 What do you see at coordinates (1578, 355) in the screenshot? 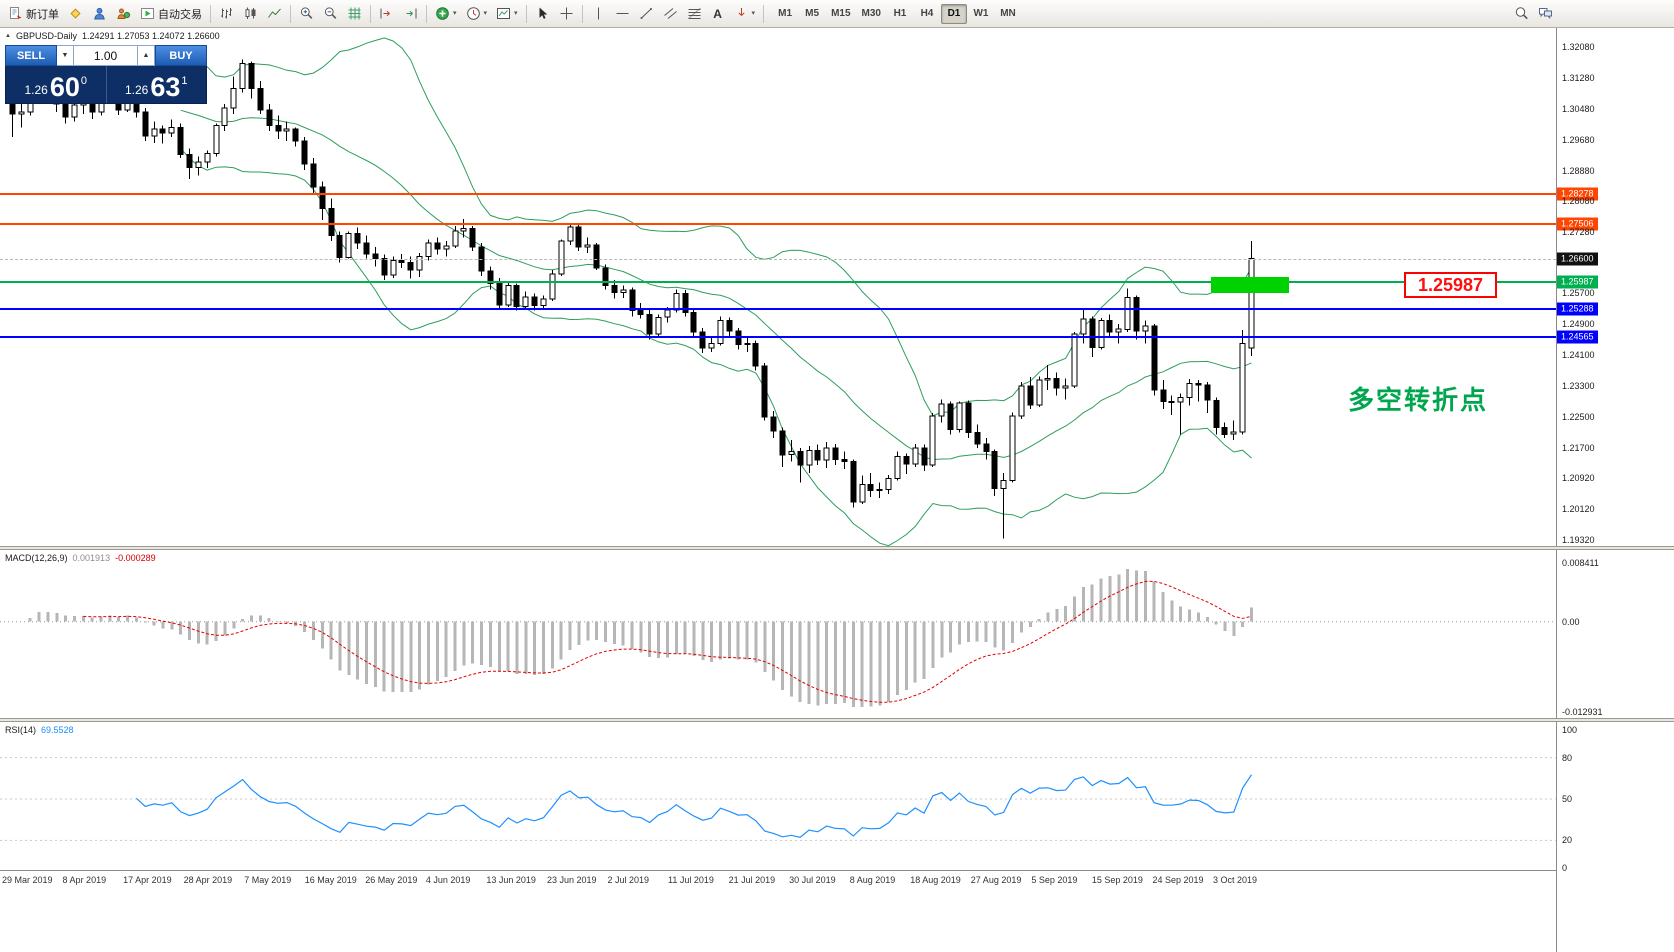
I see `price-axis-tick: 1.24100` at bounding box center [1578, 355].